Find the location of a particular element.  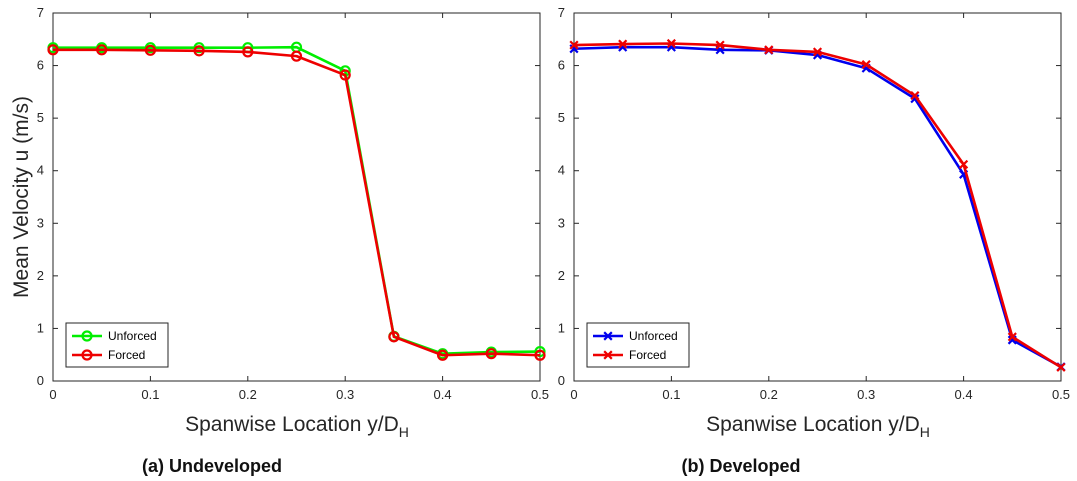

chart-caption: (a) Undeveloped is located at coordinates (212, 466).